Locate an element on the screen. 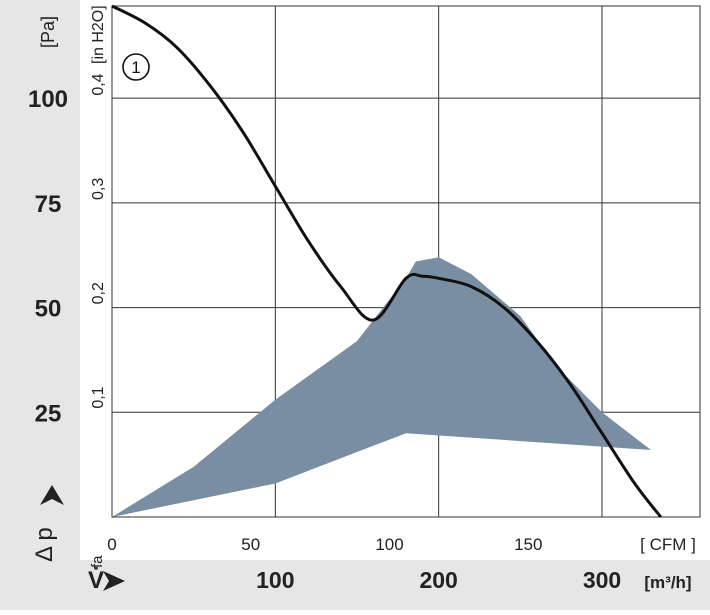 The height and width of the screenshot is (615, 710). y-axis-subscript: fa is located at coordinates (97, 561).